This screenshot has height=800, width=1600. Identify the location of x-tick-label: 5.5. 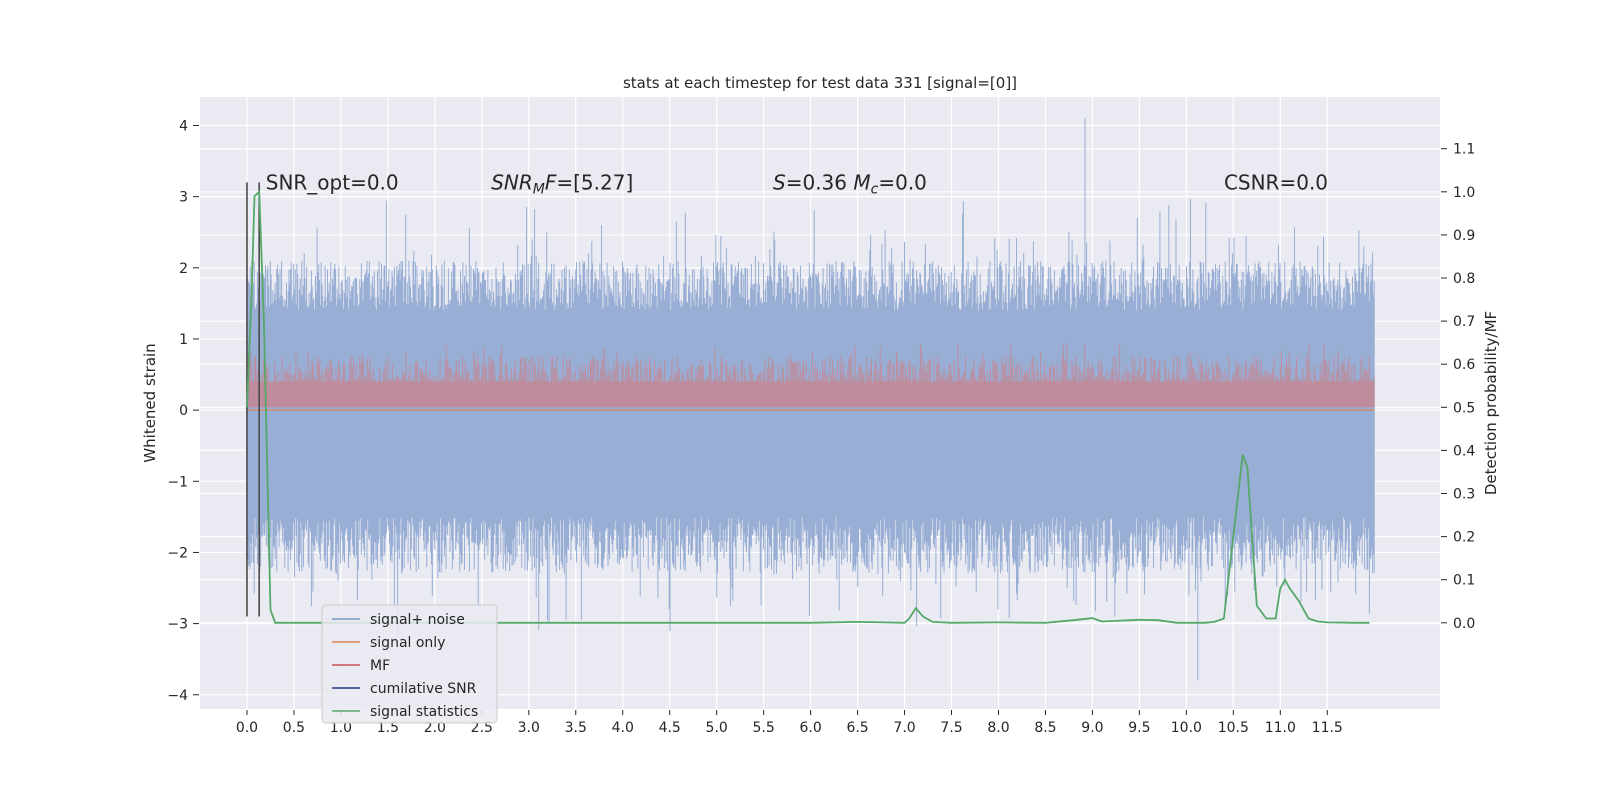
(764, 728).